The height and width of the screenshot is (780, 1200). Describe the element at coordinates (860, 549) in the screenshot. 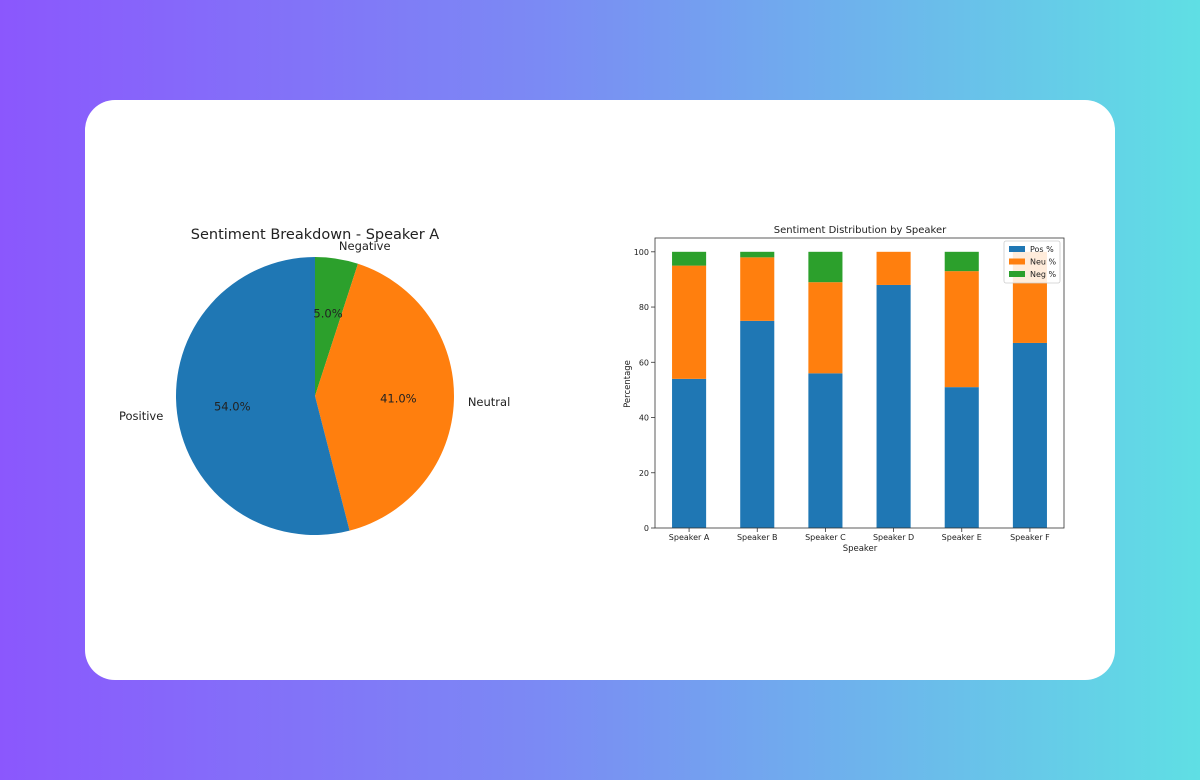

I see `x-axis-label: Speaker` at that location.